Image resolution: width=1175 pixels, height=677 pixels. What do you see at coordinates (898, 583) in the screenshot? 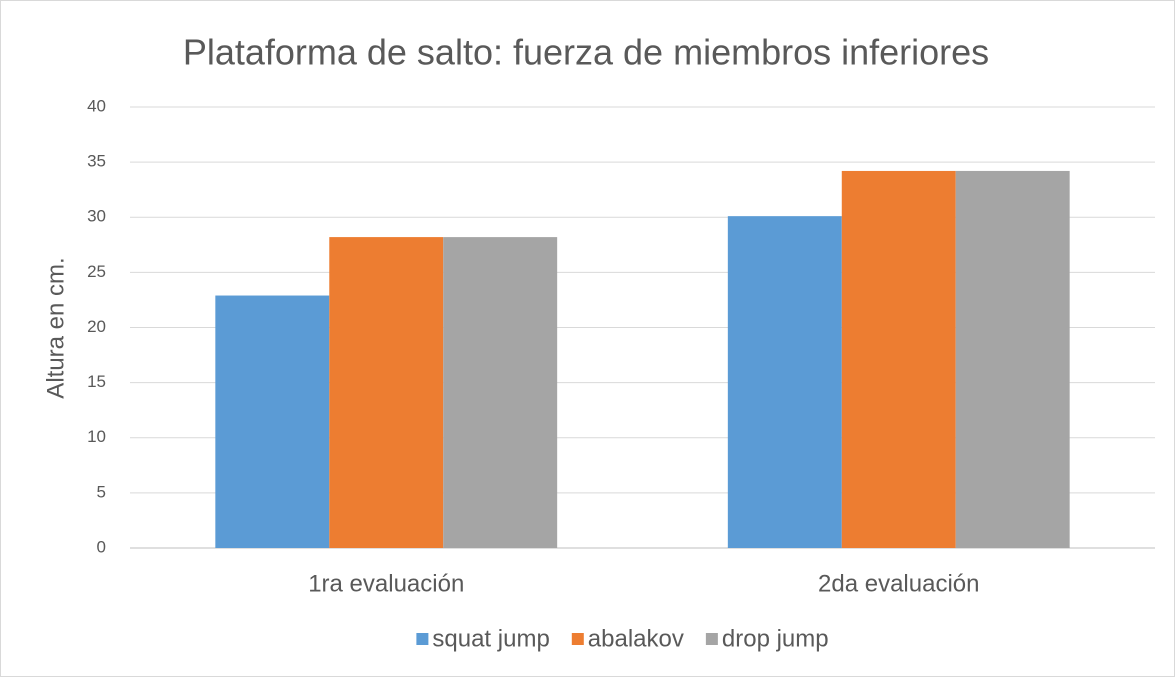
I see `x-tick-label: 2da evaluación` at bounding box center [898, 583].